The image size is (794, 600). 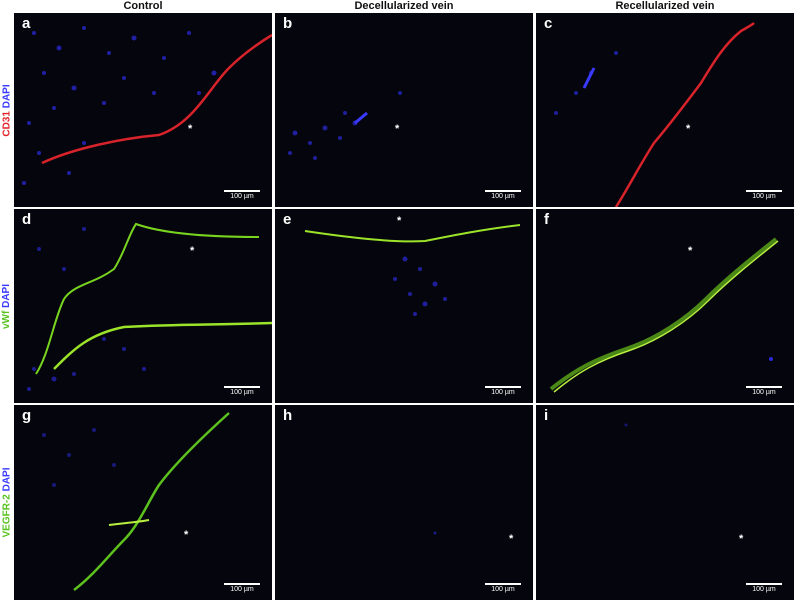 What do you see at coordinates (654, 114) in the screenshot?
I see `micrograph-cd31-recellularized` at bounding box center [654, 114].